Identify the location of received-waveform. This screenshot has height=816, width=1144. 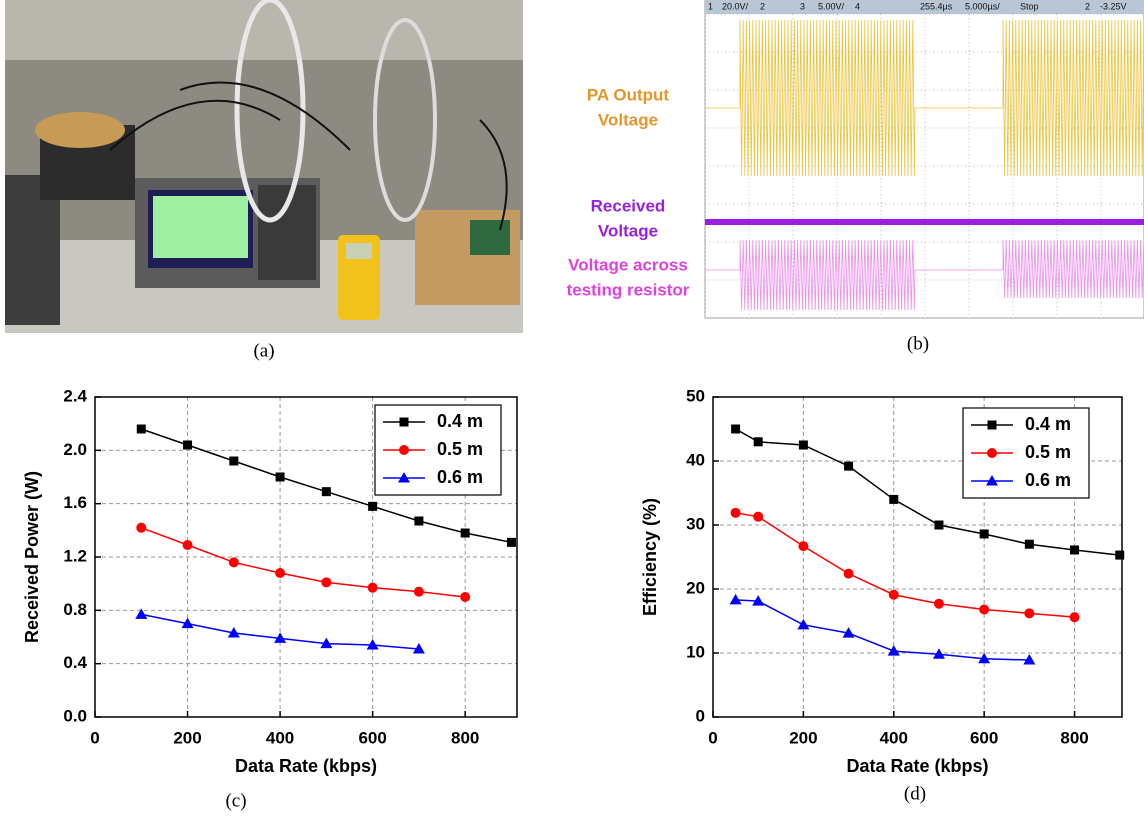
(924, 222).